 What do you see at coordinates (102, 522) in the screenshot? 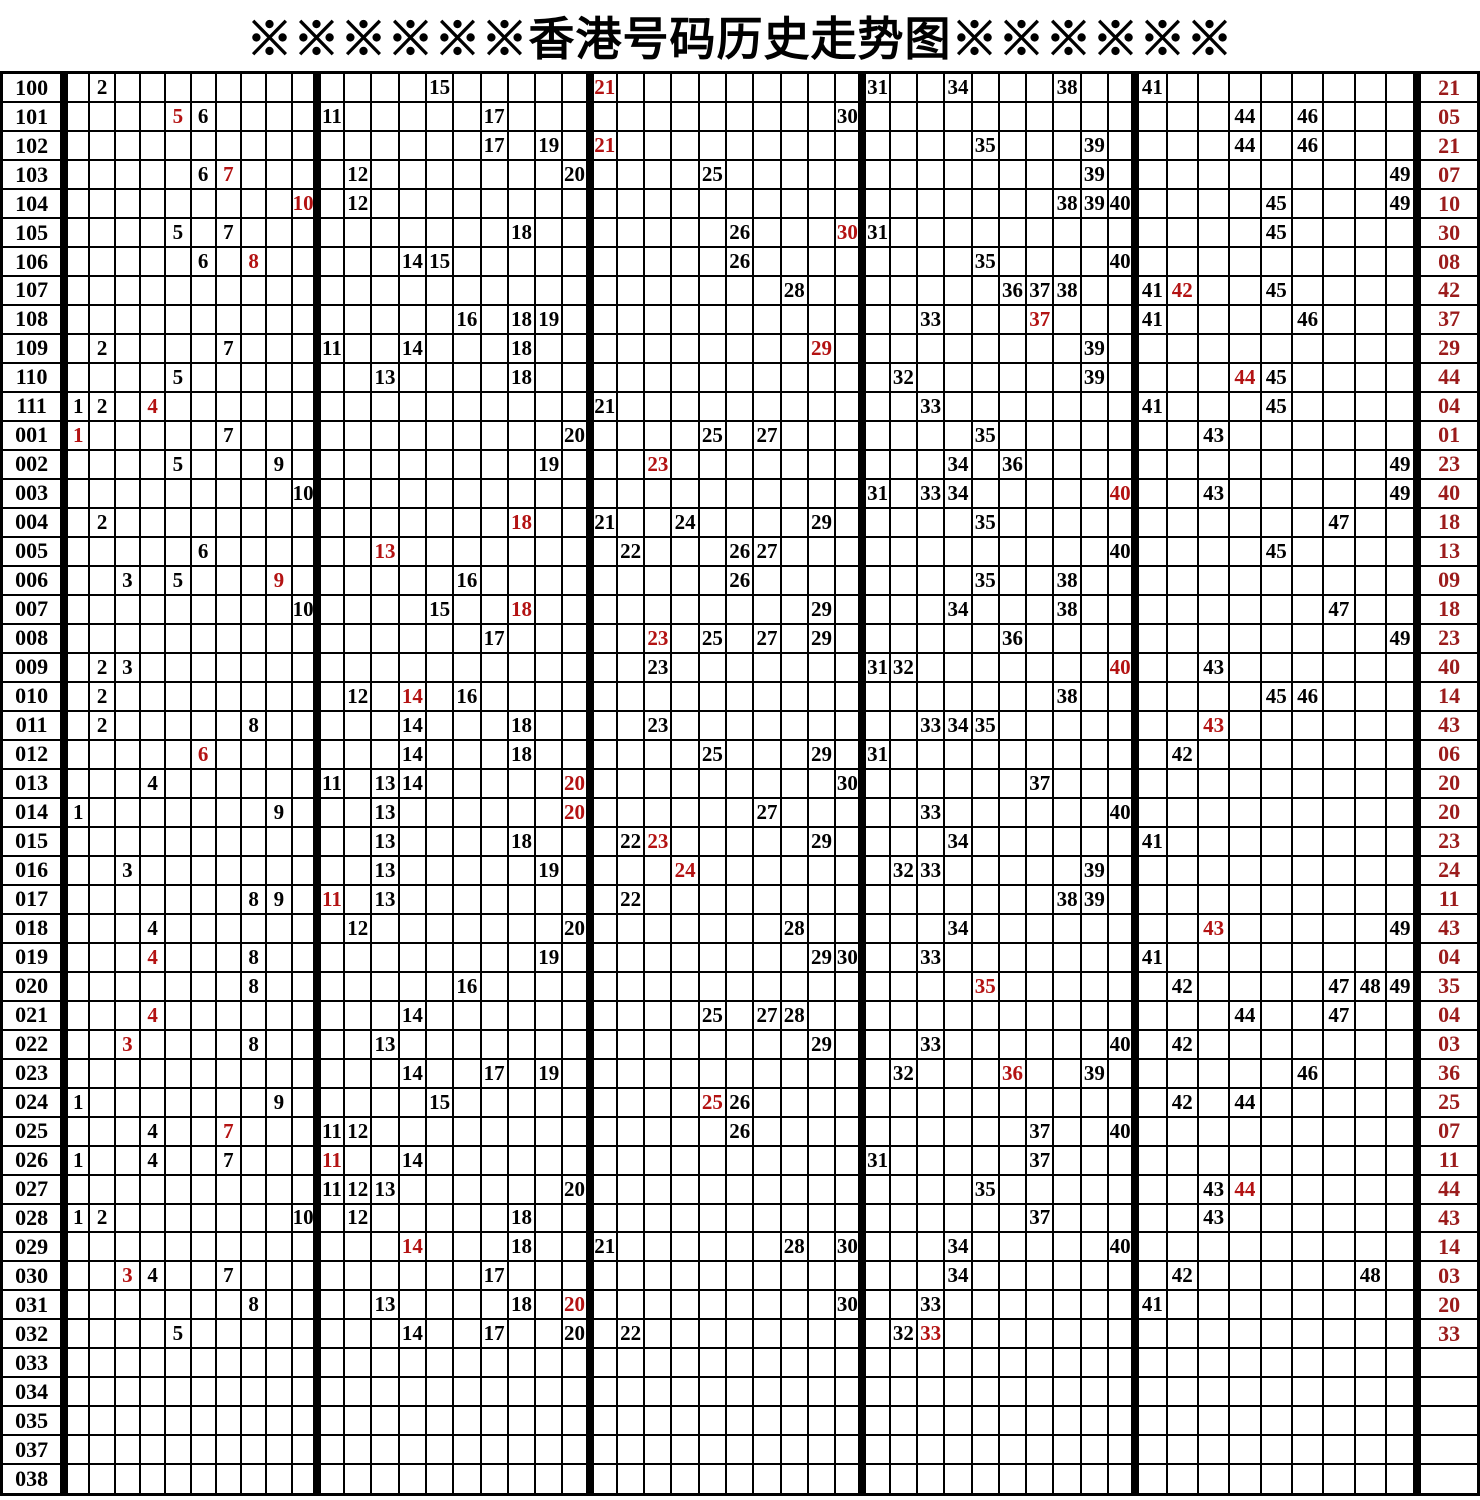
I see `number-cell: 2` at bounding box center [102, 522].